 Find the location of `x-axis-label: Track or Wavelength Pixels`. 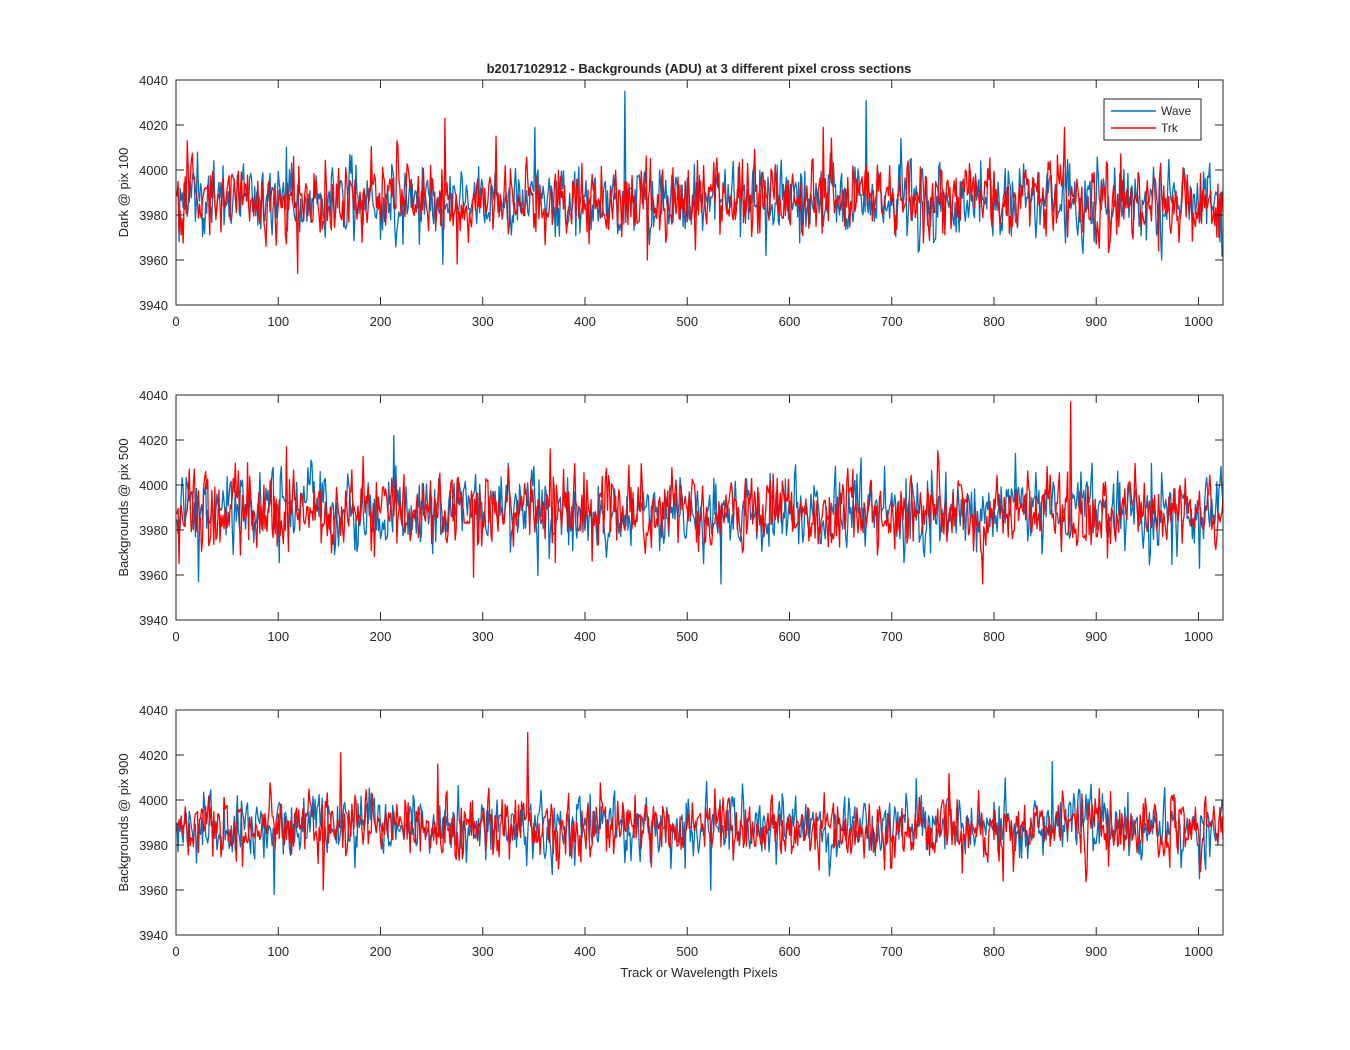

x-axis-label: Track or Wavelength Pixels is located at coordinates (699, 972).